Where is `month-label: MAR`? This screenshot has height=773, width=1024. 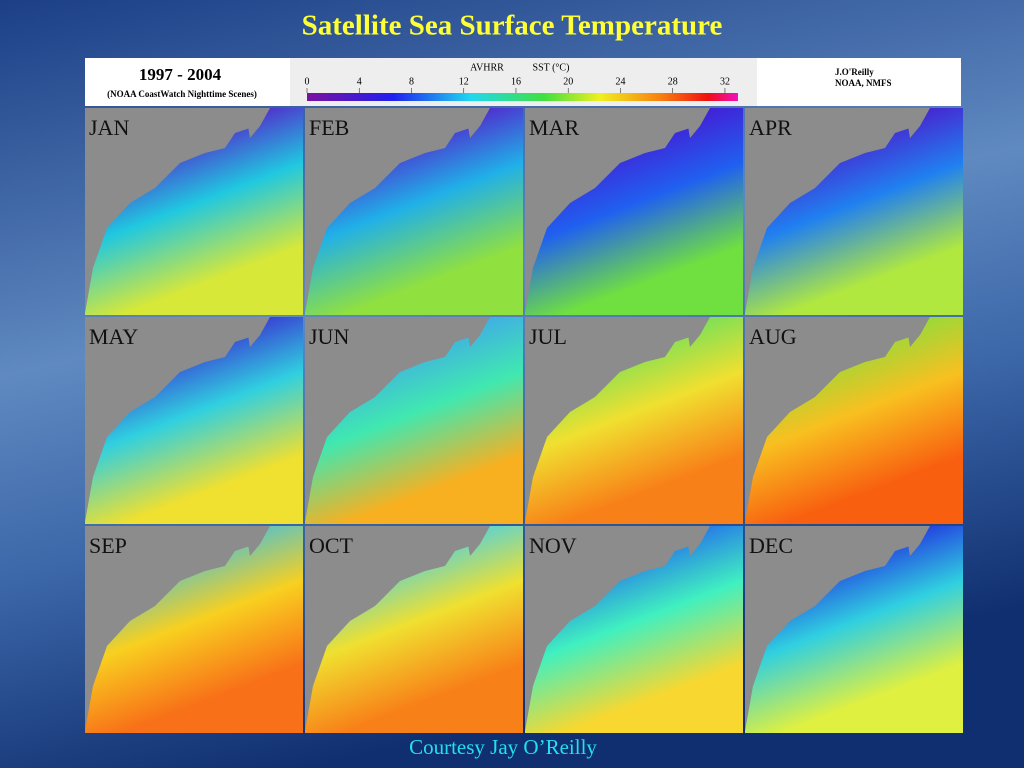 month-label: MAR is located at coordinates (554, 127).